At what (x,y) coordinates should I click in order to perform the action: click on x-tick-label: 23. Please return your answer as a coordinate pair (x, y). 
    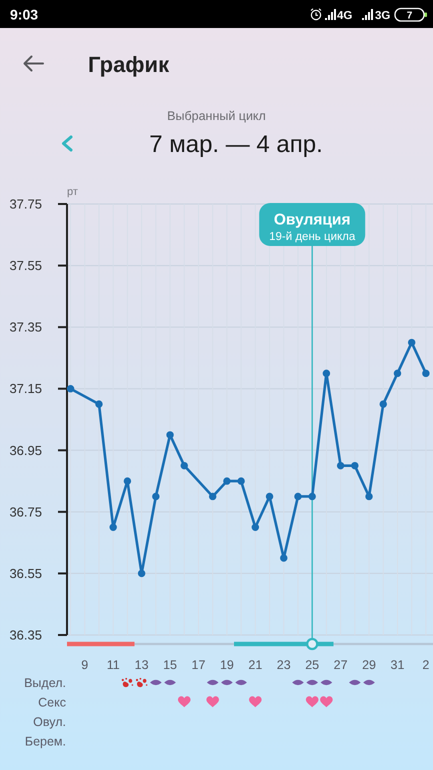
    Looking at the image, I should click on (283, 665).